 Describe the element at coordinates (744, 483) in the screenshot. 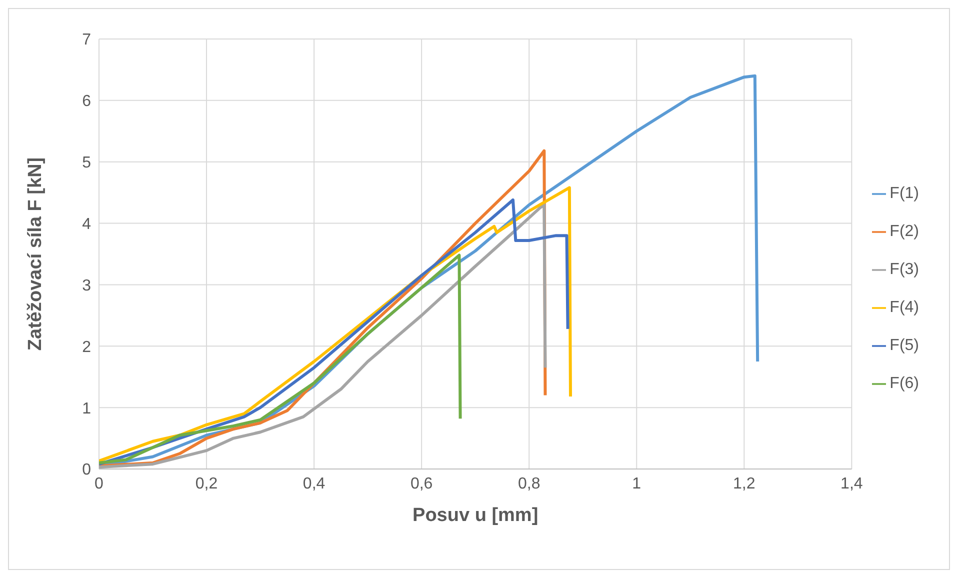

I see `x-tick-label: 1,2` at that location.